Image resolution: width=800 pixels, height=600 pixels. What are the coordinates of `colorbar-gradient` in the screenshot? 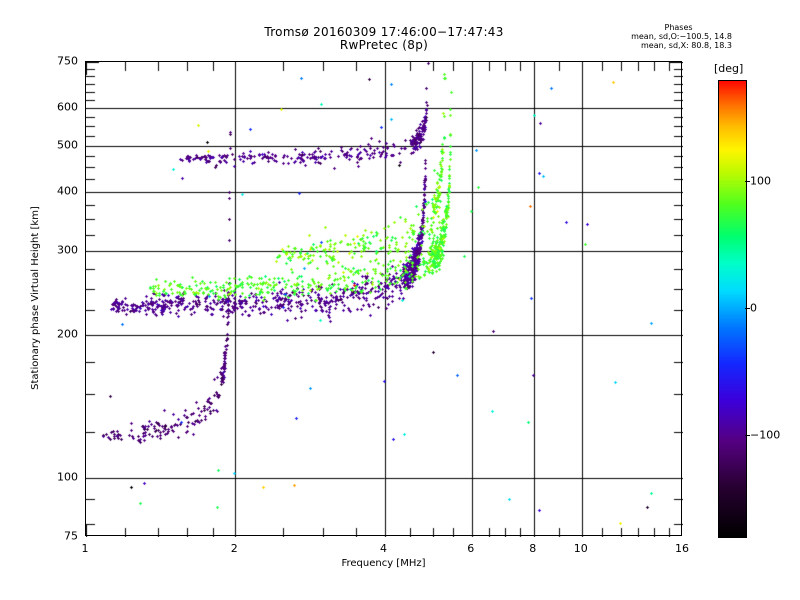 It's located at (732, 309).